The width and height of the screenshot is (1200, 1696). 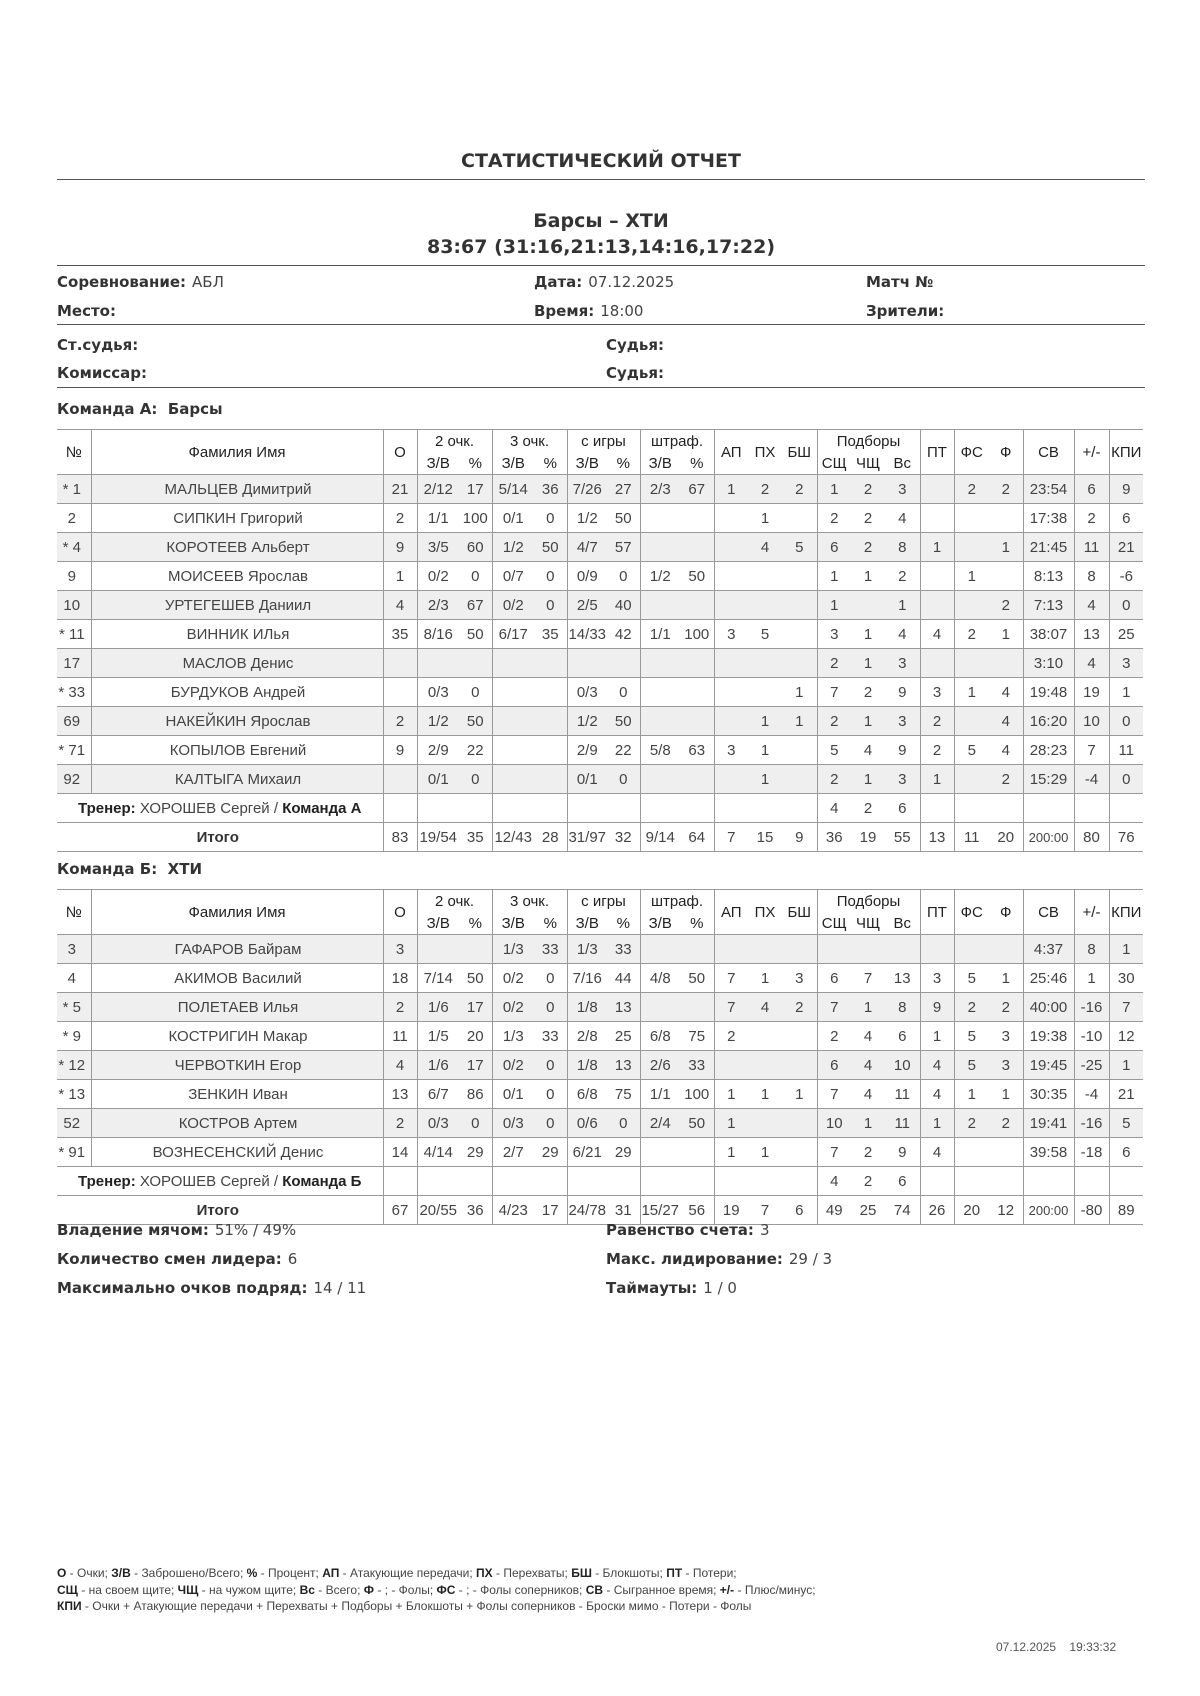 I want to click on cell-min: 25:46, so click(x=1048, y=978).